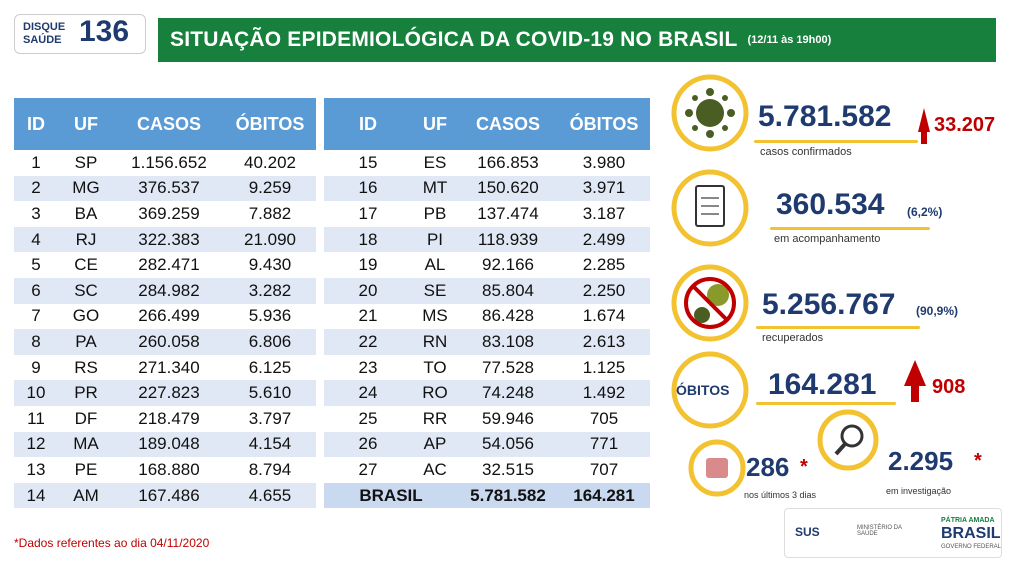  I want to click on cell: 14, so click(36, 495).